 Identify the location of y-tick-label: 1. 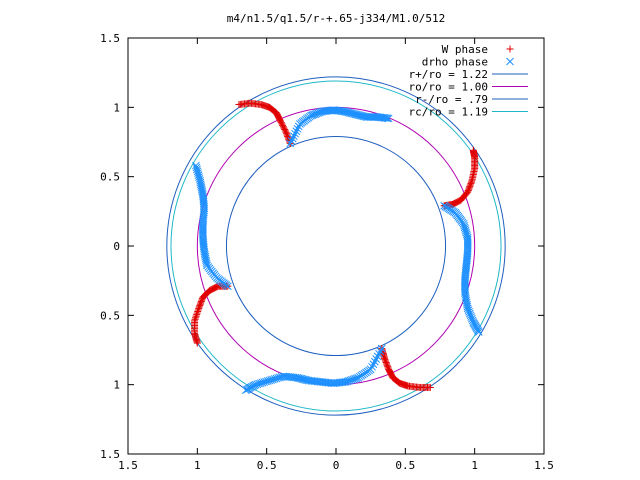
(116, 107).